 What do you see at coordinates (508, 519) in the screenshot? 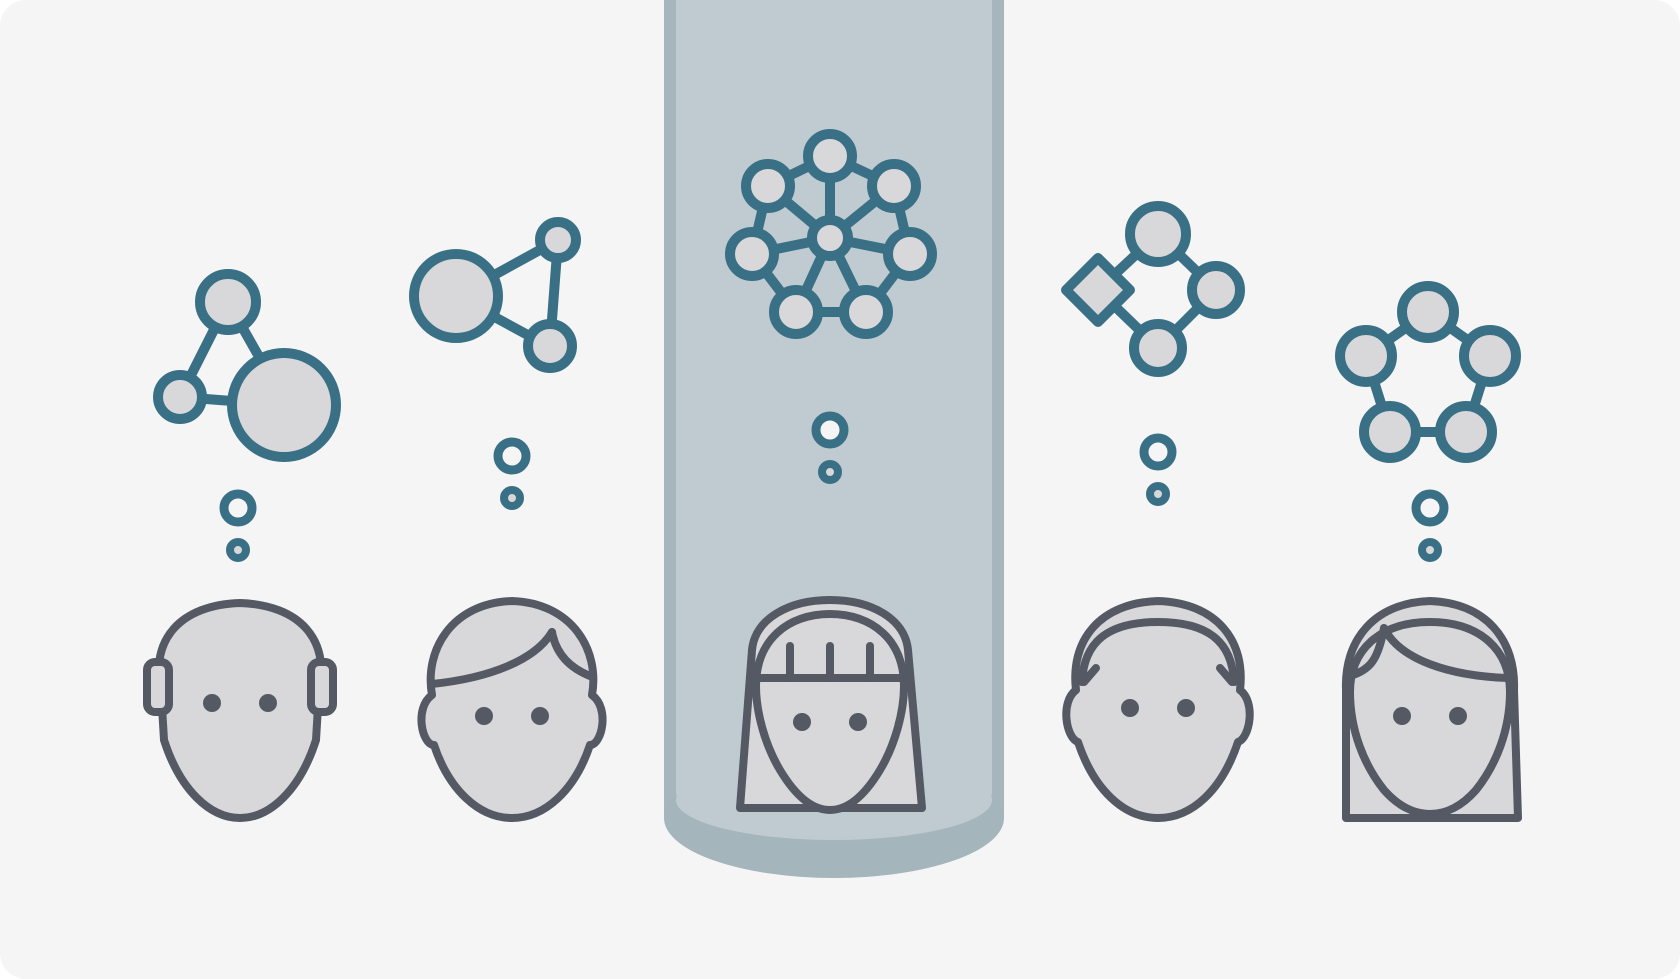
I see `person-2-group` at bounding box center [508, 519].